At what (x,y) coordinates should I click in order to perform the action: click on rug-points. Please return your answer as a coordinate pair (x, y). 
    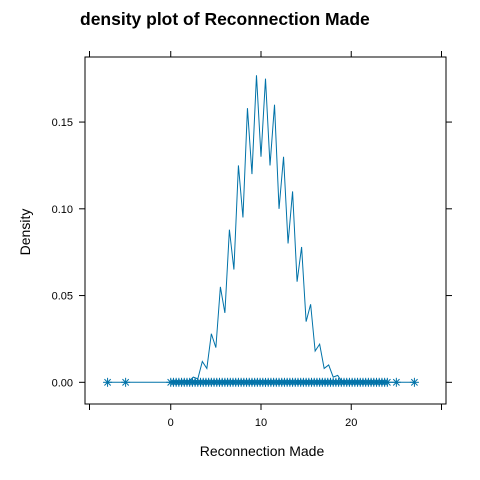
    Looking at the image, I should click on (261, 382).